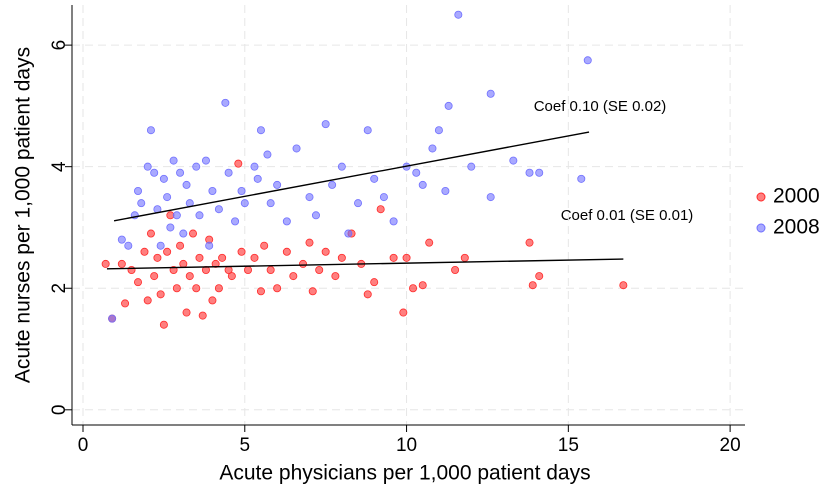  Describe the element at coordinates (404, 473) in the screenshot. I see `x-axis-title: Acute physicians per 1,000 patient days` at that location.